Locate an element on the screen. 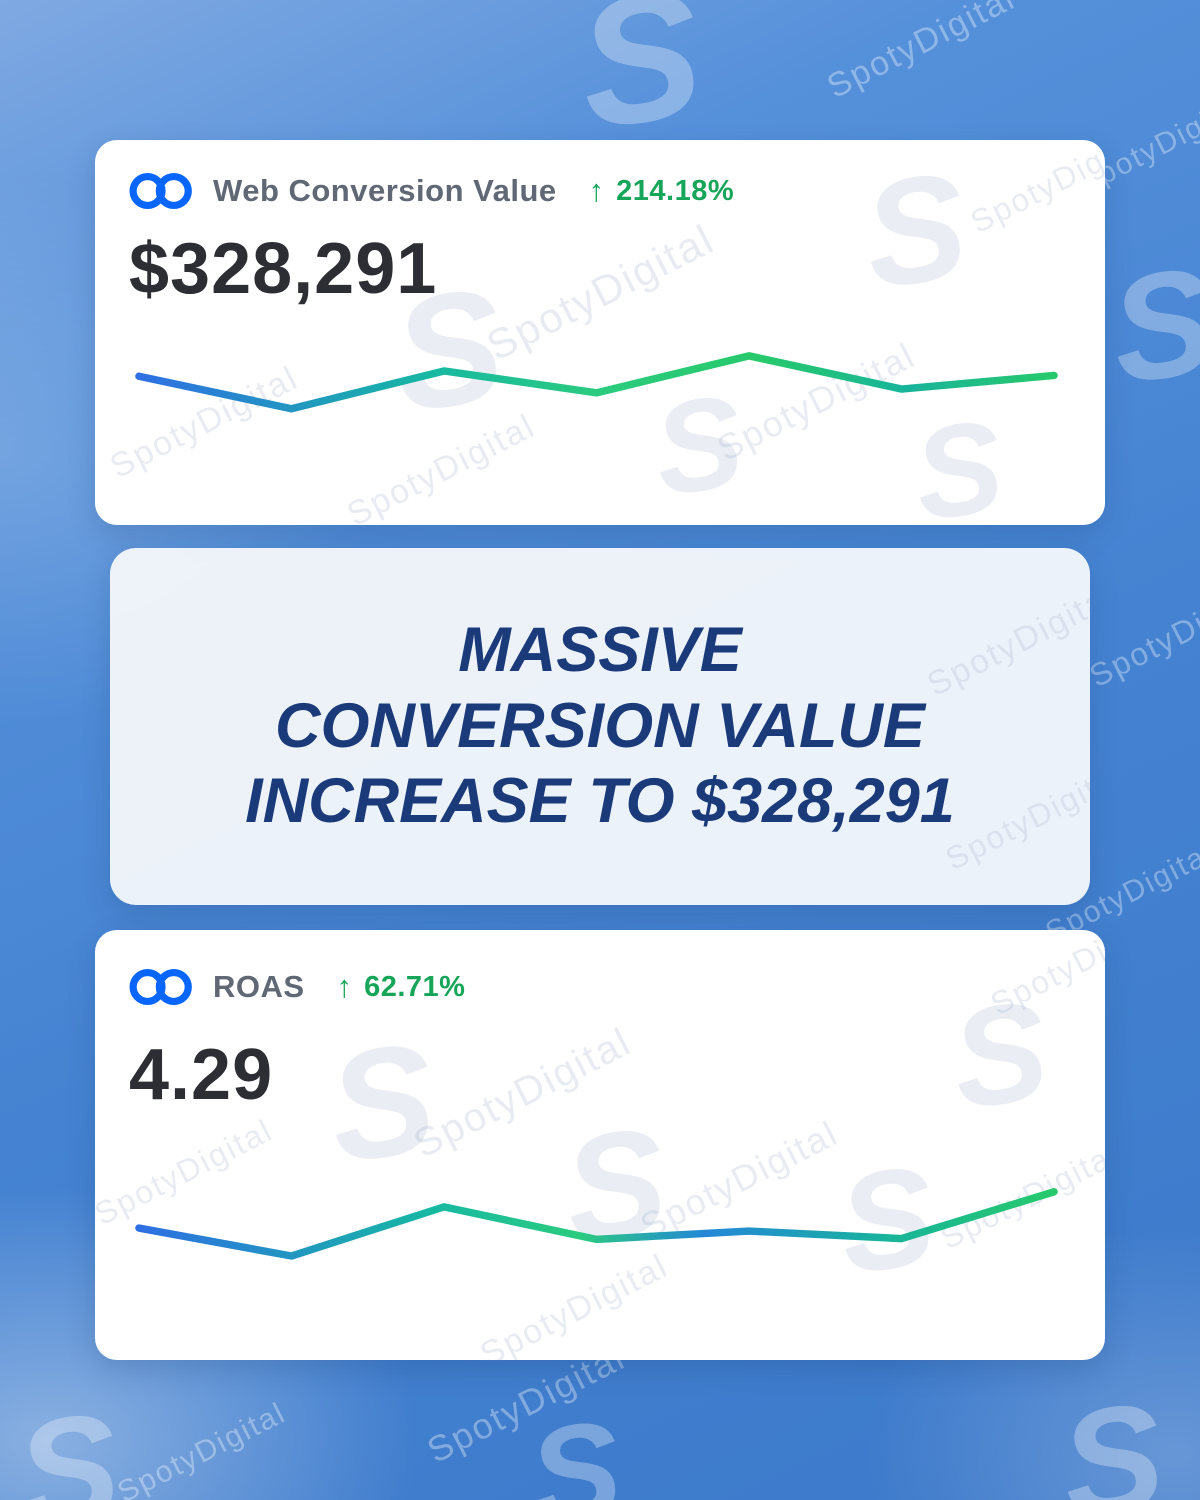 Image resolution: width=1200 pixels, height=1500 pixels. metric-change-percent: 62.71% is located at coordinates (415, 986).